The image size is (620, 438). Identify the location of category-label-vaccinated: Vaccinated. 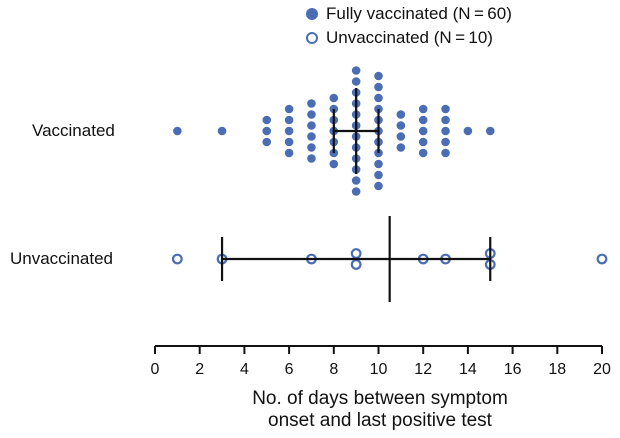
(73, 130).